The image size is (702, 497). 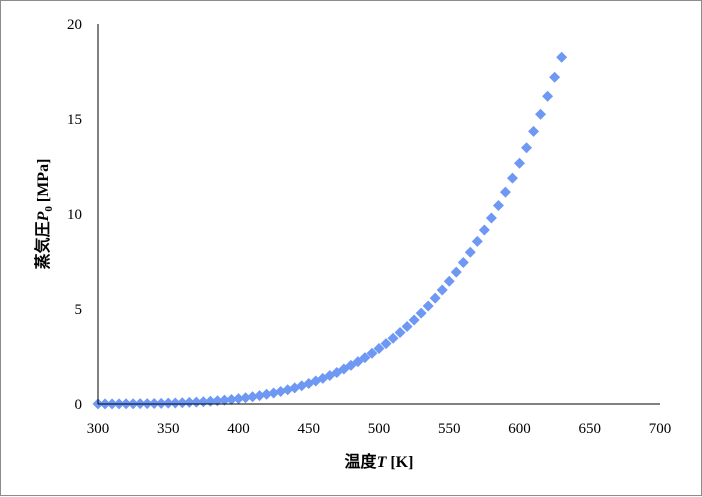 I want to click on y-axis-title-unit: [MPa], so click(x=43, y=183).